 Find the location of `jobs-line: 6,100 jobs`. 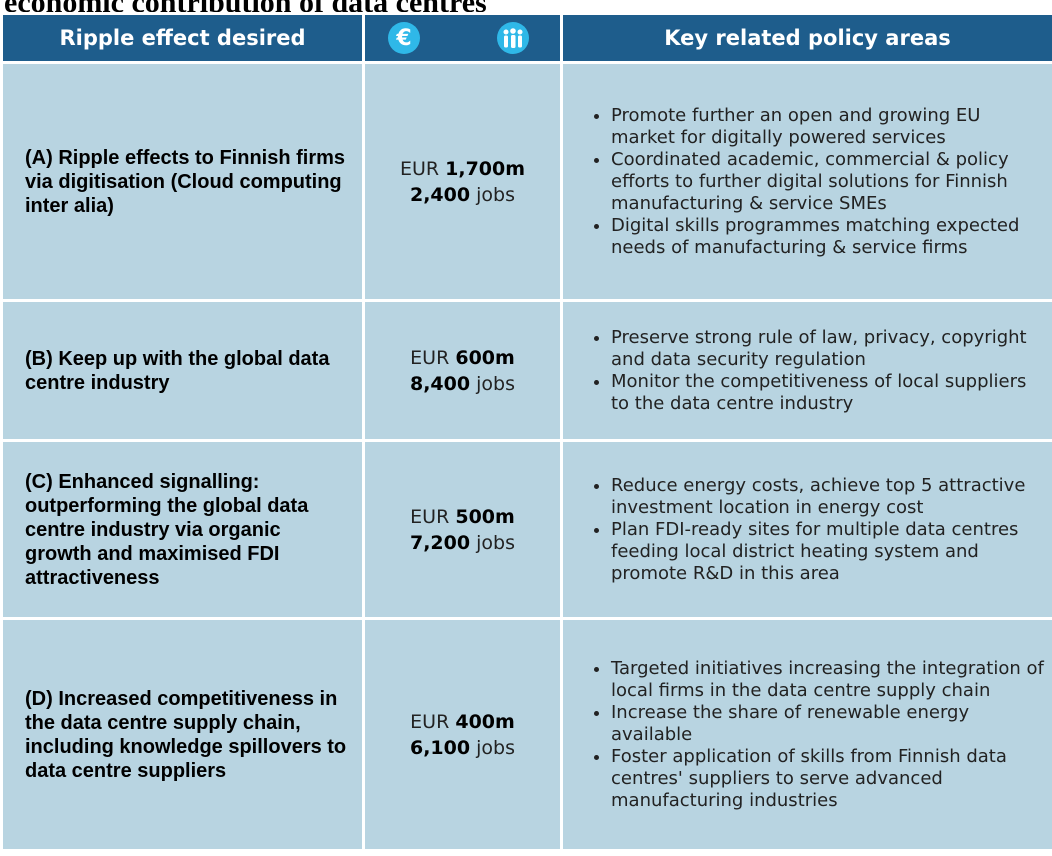

jobs-line: 6,100 jobs is located at coordinates (462, 748).